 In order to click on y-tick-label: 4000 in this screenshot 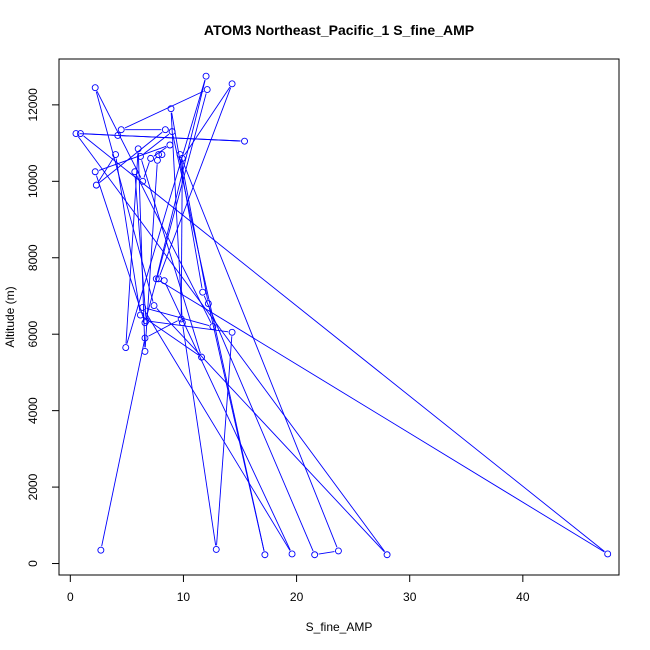, I will do `click(33, 410)`.